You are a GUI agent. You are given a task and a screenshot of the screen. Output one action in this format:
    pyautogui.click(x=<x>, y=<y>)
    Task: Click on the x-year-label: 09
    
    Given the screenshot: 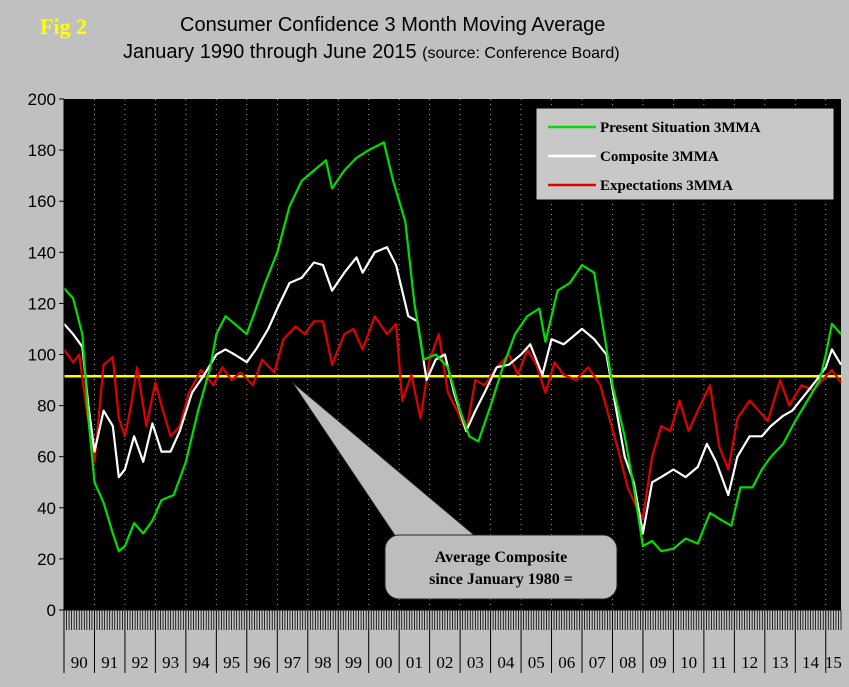 What is the action you would take?
    pyautogui.click(x=658, y=662)
    